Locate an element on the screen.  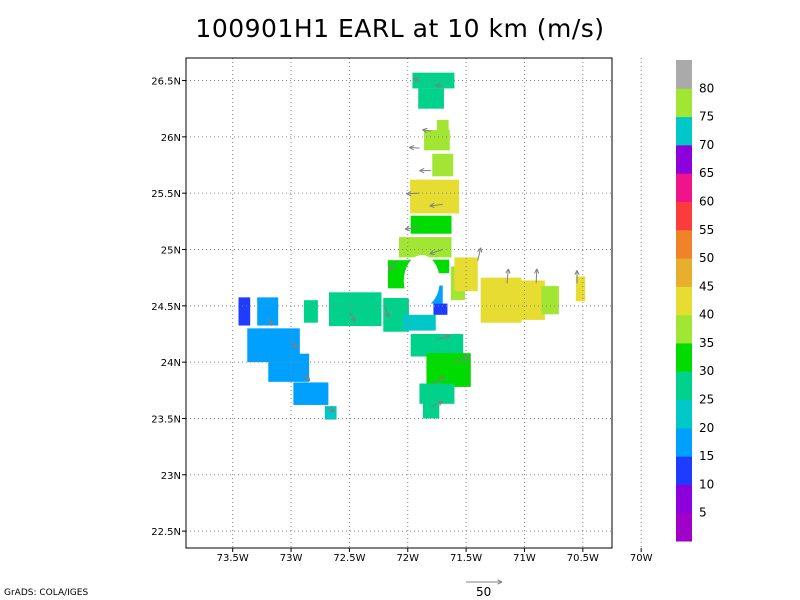
colorbar-label: 40 is located at coordinates (706, 315).